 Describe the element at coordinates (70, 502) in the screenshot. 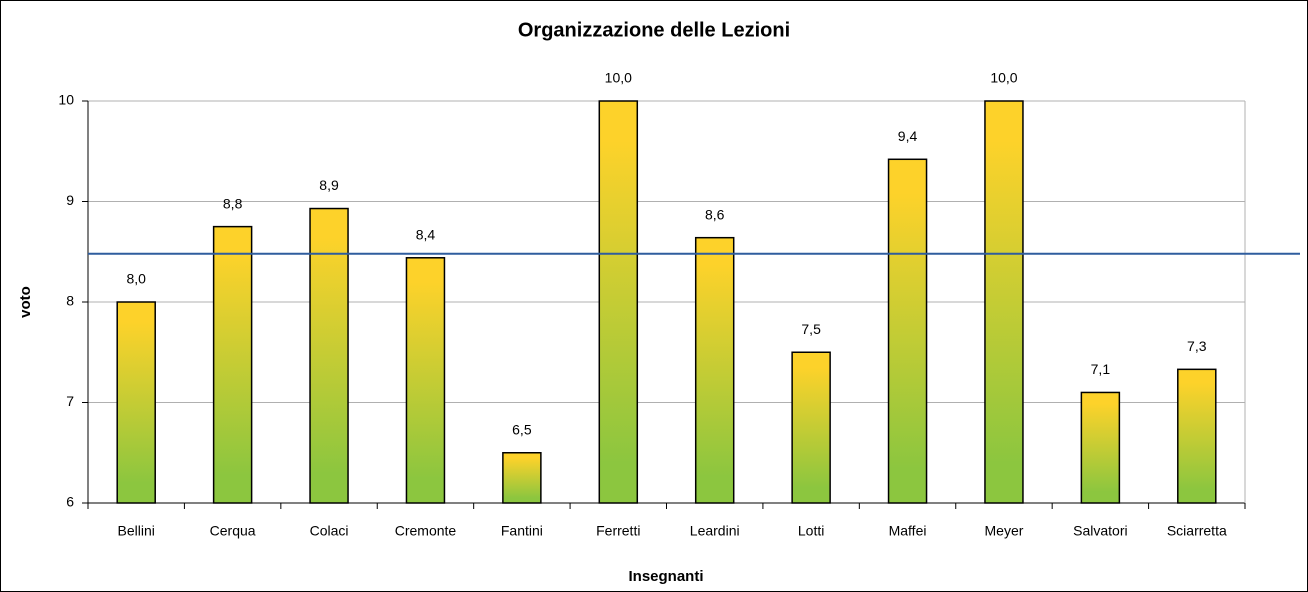

I see `y-tick-label: 6` at that location.